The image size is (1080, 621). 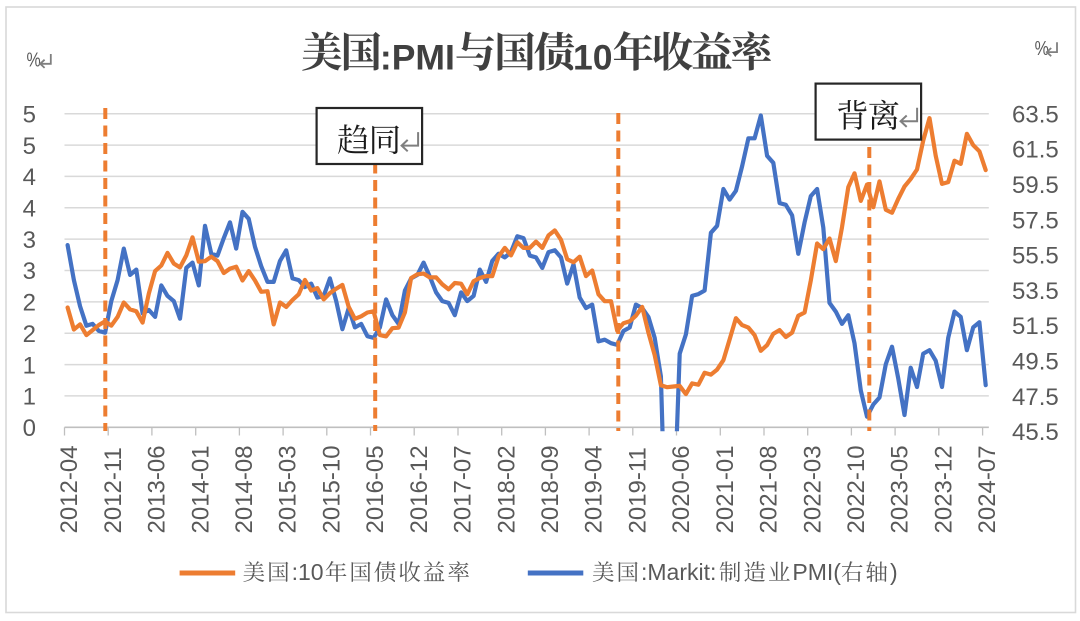 I want to click on svg-text: 2022-10, so click(x=856, y=489).